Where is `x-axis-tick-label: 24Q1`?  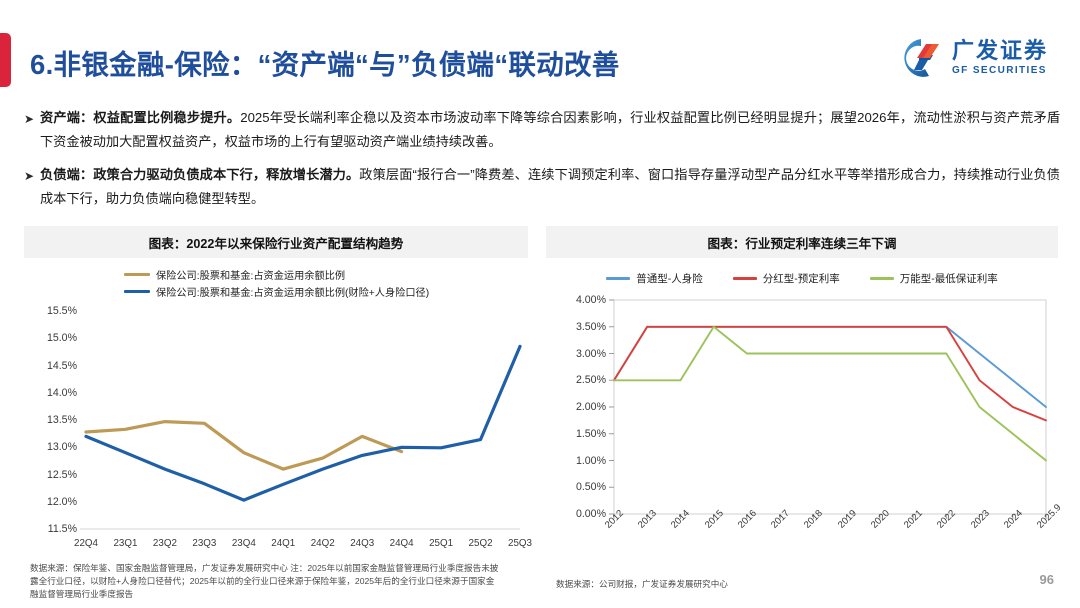 x-axis-tick-label: 24Q1 is located at coordinates (283, 543).